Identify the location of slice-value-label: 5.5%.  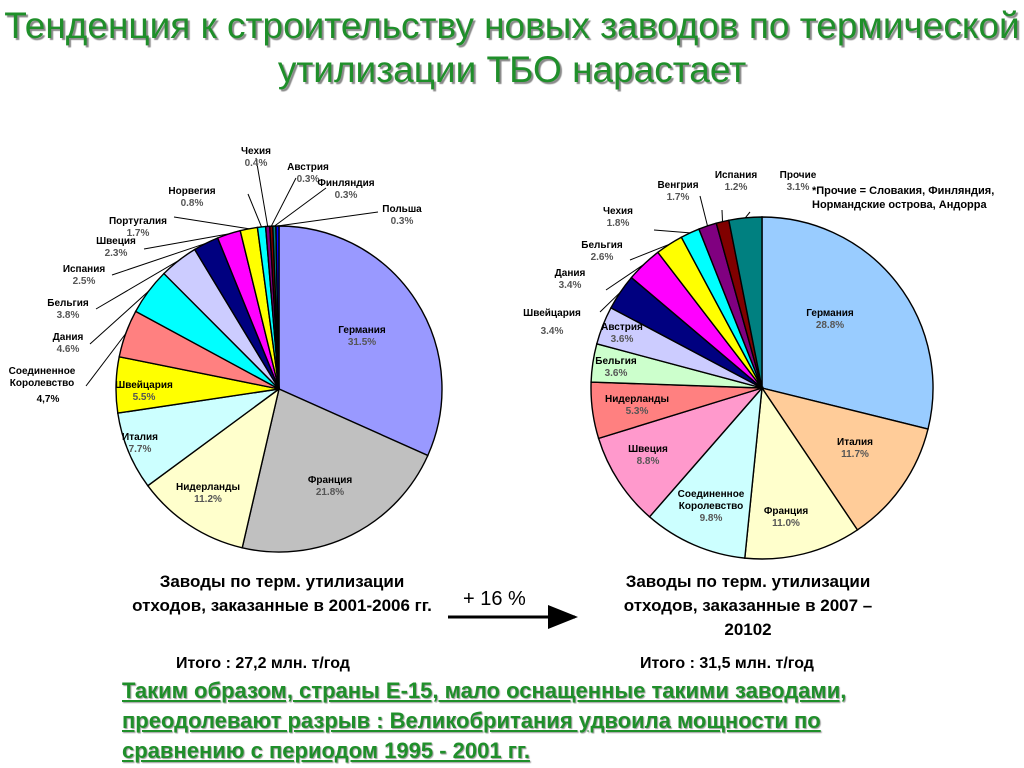
(144, 397).